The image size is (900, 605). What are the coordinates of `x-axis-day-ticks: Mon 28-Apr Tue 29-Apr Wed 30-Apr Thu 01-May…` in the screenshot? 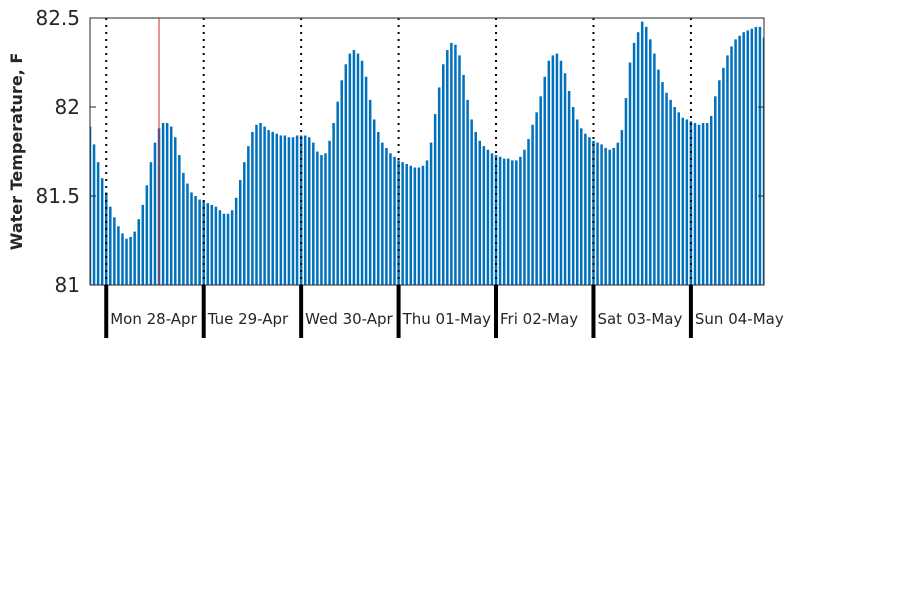 It's located at (444, 311).